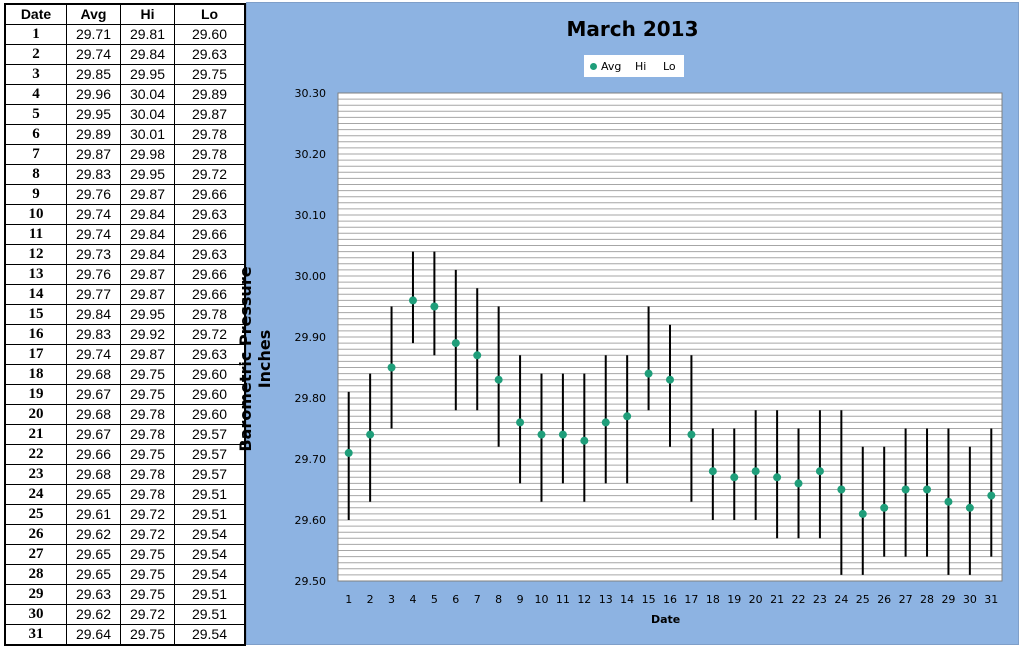  Describe the element at coordinates (412, 599) in the screenshot. I see `x-tick-label: 4` at that location.